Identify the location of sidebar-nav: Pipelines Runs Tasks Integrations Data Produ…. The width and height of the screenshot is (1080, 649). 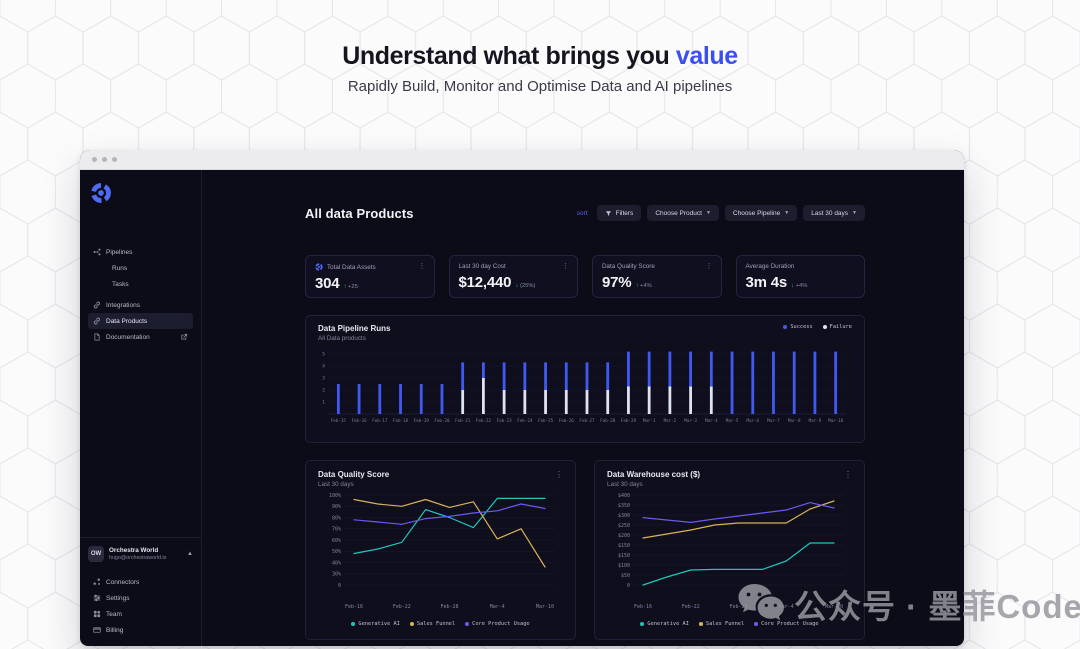
(140, 294).